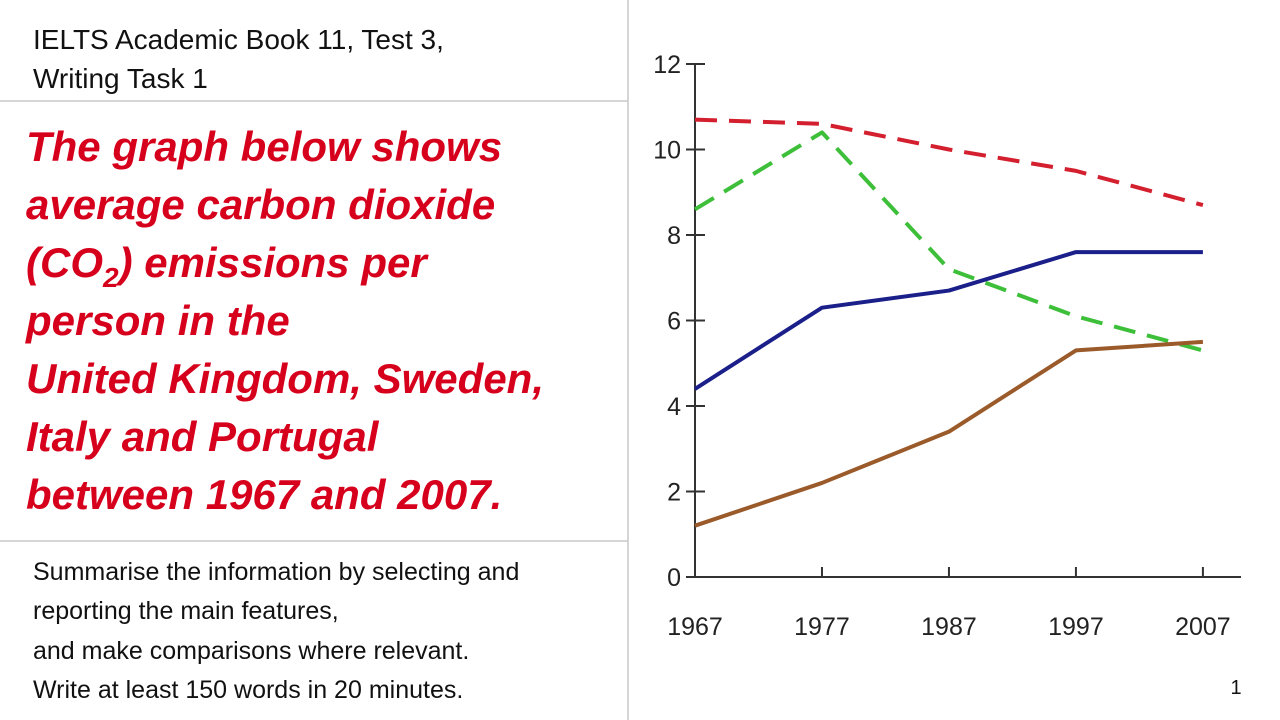 This screenshot has width=1280, height=720. Describe the element at coordinates (186, 611) in the screenshot. I see `instruction-line: reporting the main features,` at that location.